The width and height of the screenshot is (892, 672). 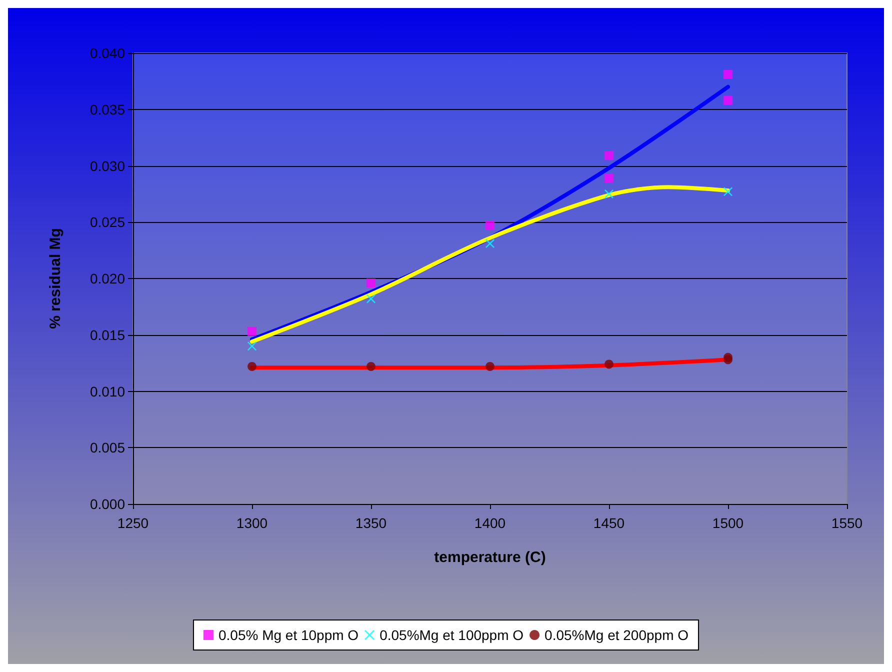 What do you see at coordinates (108, 504) in the screenshot?
I see `y-tick-label: 0.000` at bounding box center [108, 504].